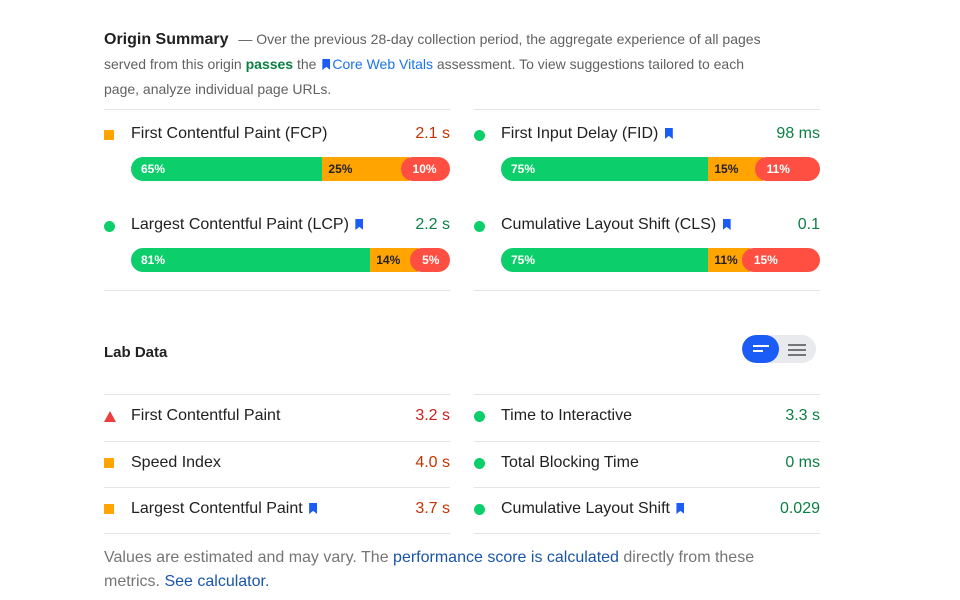 The height and width of the screenshot is (600, 960). I want to click on expanded-view-button, so click(797, 349).